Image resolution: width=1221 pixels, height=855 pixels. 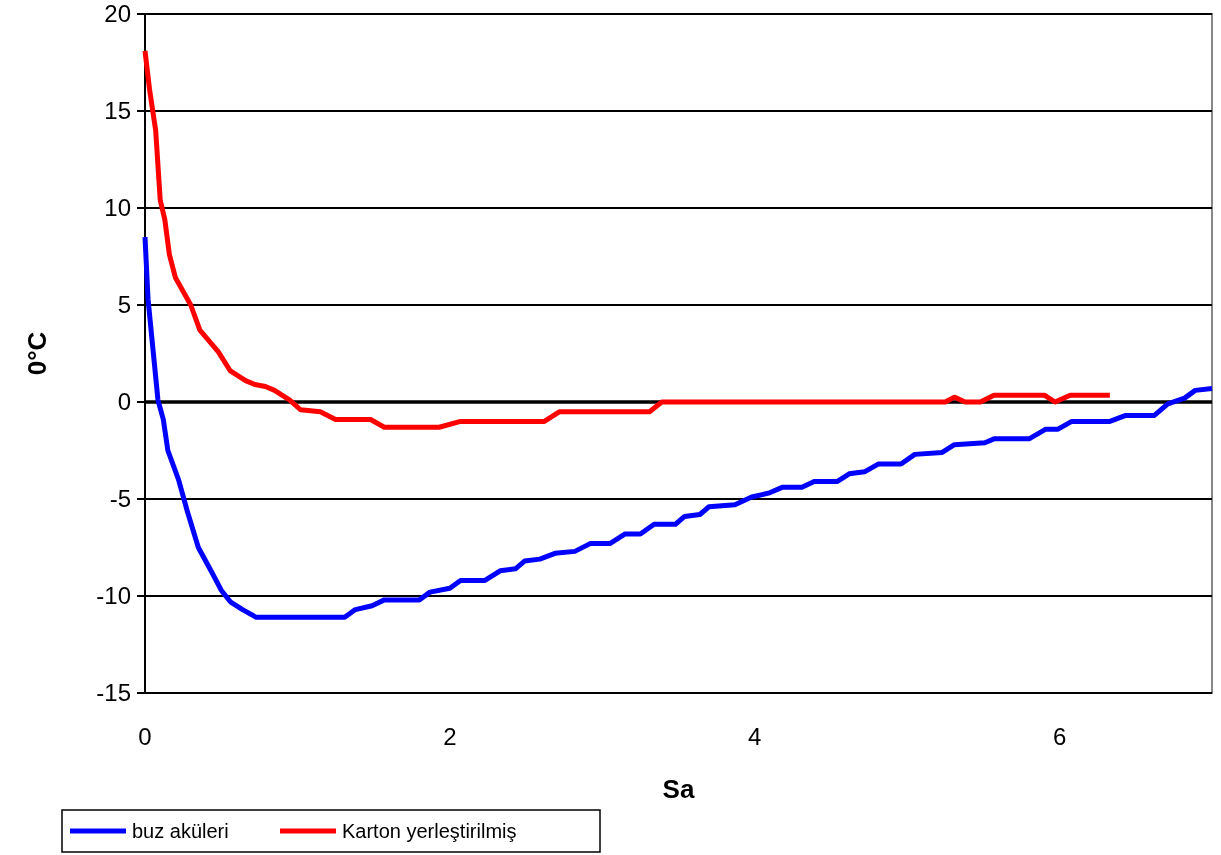 I want to click on y-tick-label: -15, so click(x=113, y=693).